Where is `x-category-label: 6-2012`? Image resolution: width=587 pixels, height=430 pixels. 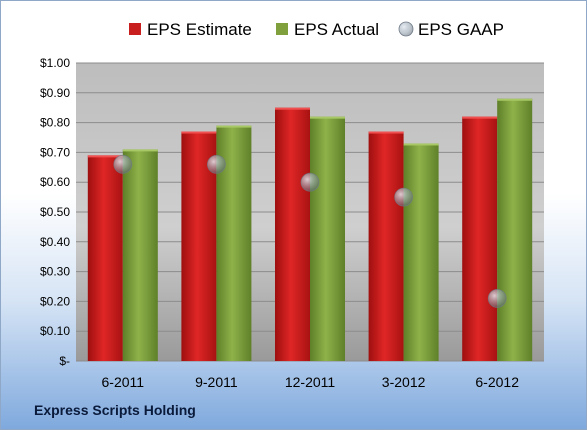
x-category-label: 6-2012 is located at coordinates (497, 382).